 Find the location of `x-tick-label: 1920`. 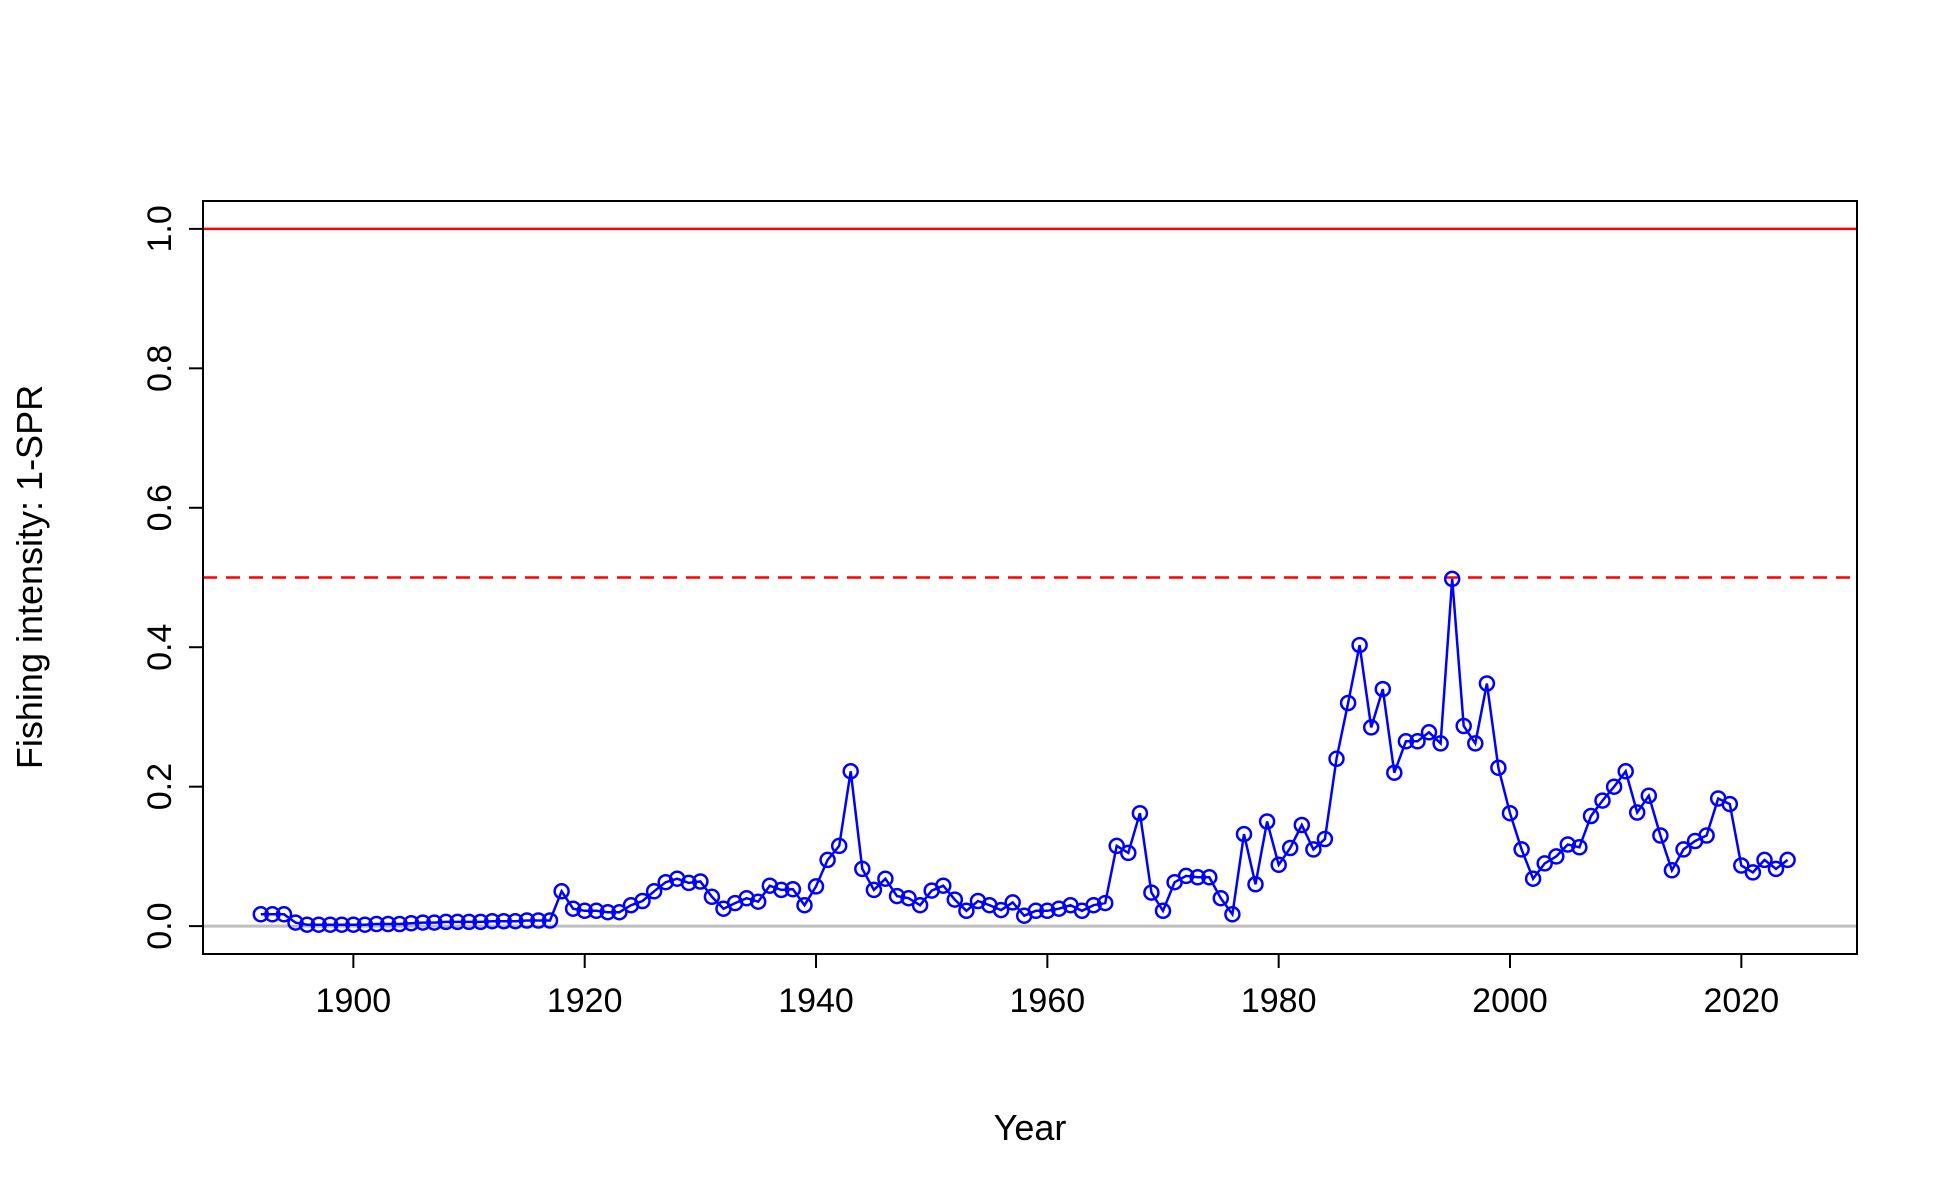

x-tick-label: 1920 is located at coordinates (585, 1001).